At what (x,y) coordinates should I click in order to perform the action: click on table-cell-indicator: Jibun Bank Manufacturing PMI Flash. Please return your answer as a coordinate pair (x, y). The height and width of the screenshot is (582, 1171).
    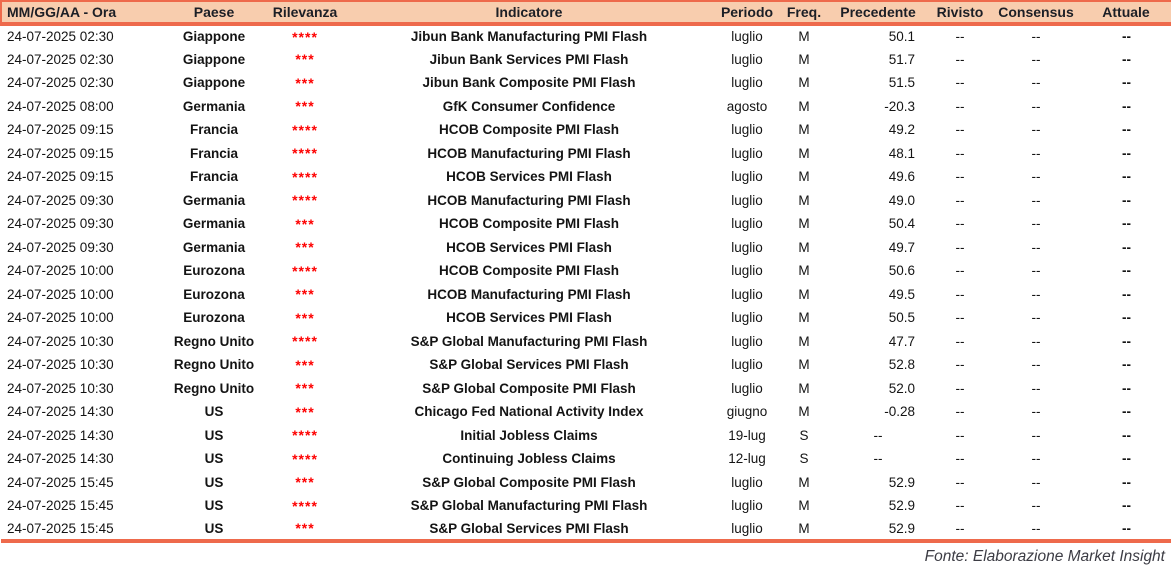
    Looking at the image, I should click on (529, 37).